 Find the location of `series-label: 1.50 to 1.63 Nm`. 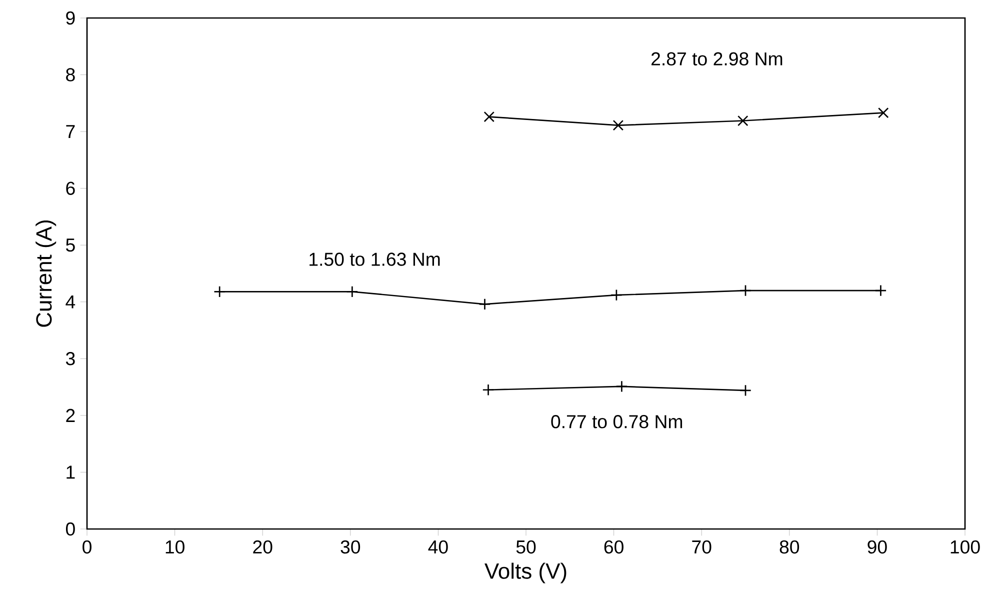

series-label: 1.50 to 1.63 Nm is located at coordinates (375, 259).